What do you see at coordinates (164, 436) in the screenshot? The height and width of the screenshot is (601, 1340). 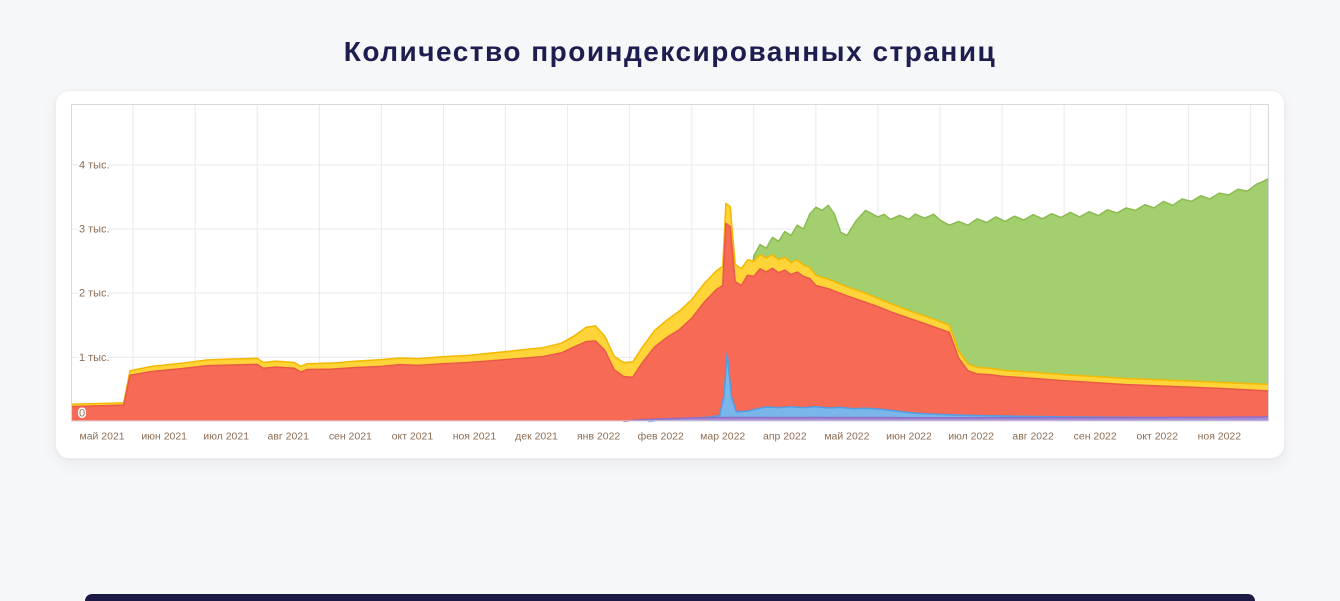 I see `x-axis-label: июн 2021` at bounding box center [164, 436].